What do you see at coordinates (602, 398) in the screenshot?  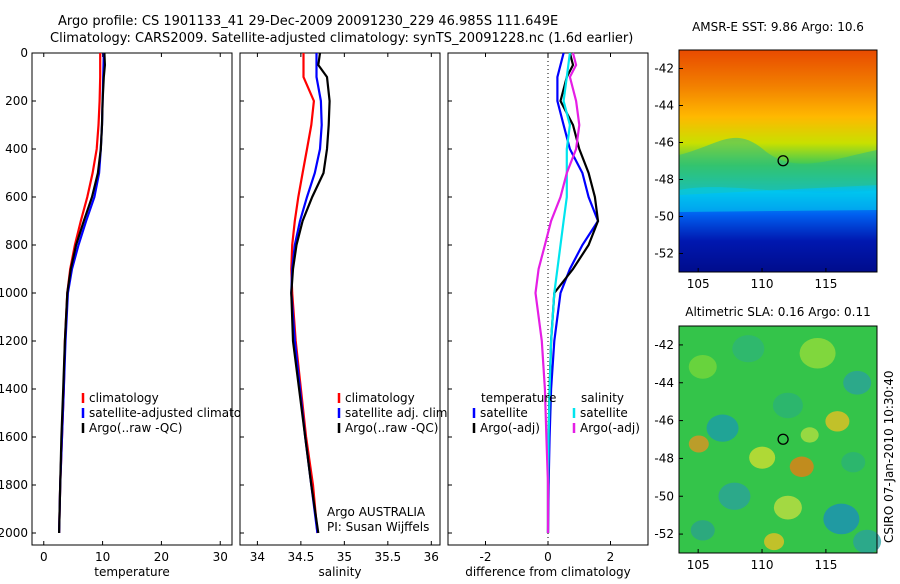 I see `difference-legend-heading: salinity` at bounding box center [602, 398].